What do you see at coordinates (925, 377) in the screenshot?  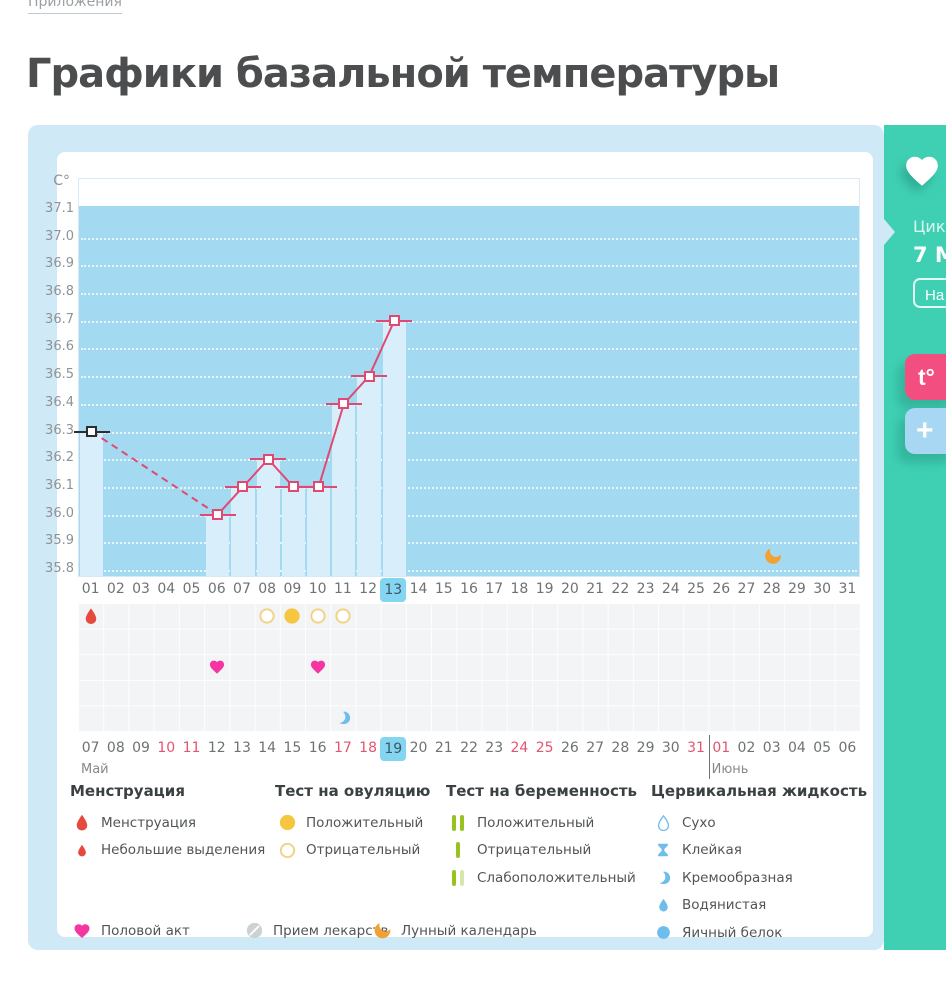 I see `add-temperature-button: t°` at bounding box center [925, 377].